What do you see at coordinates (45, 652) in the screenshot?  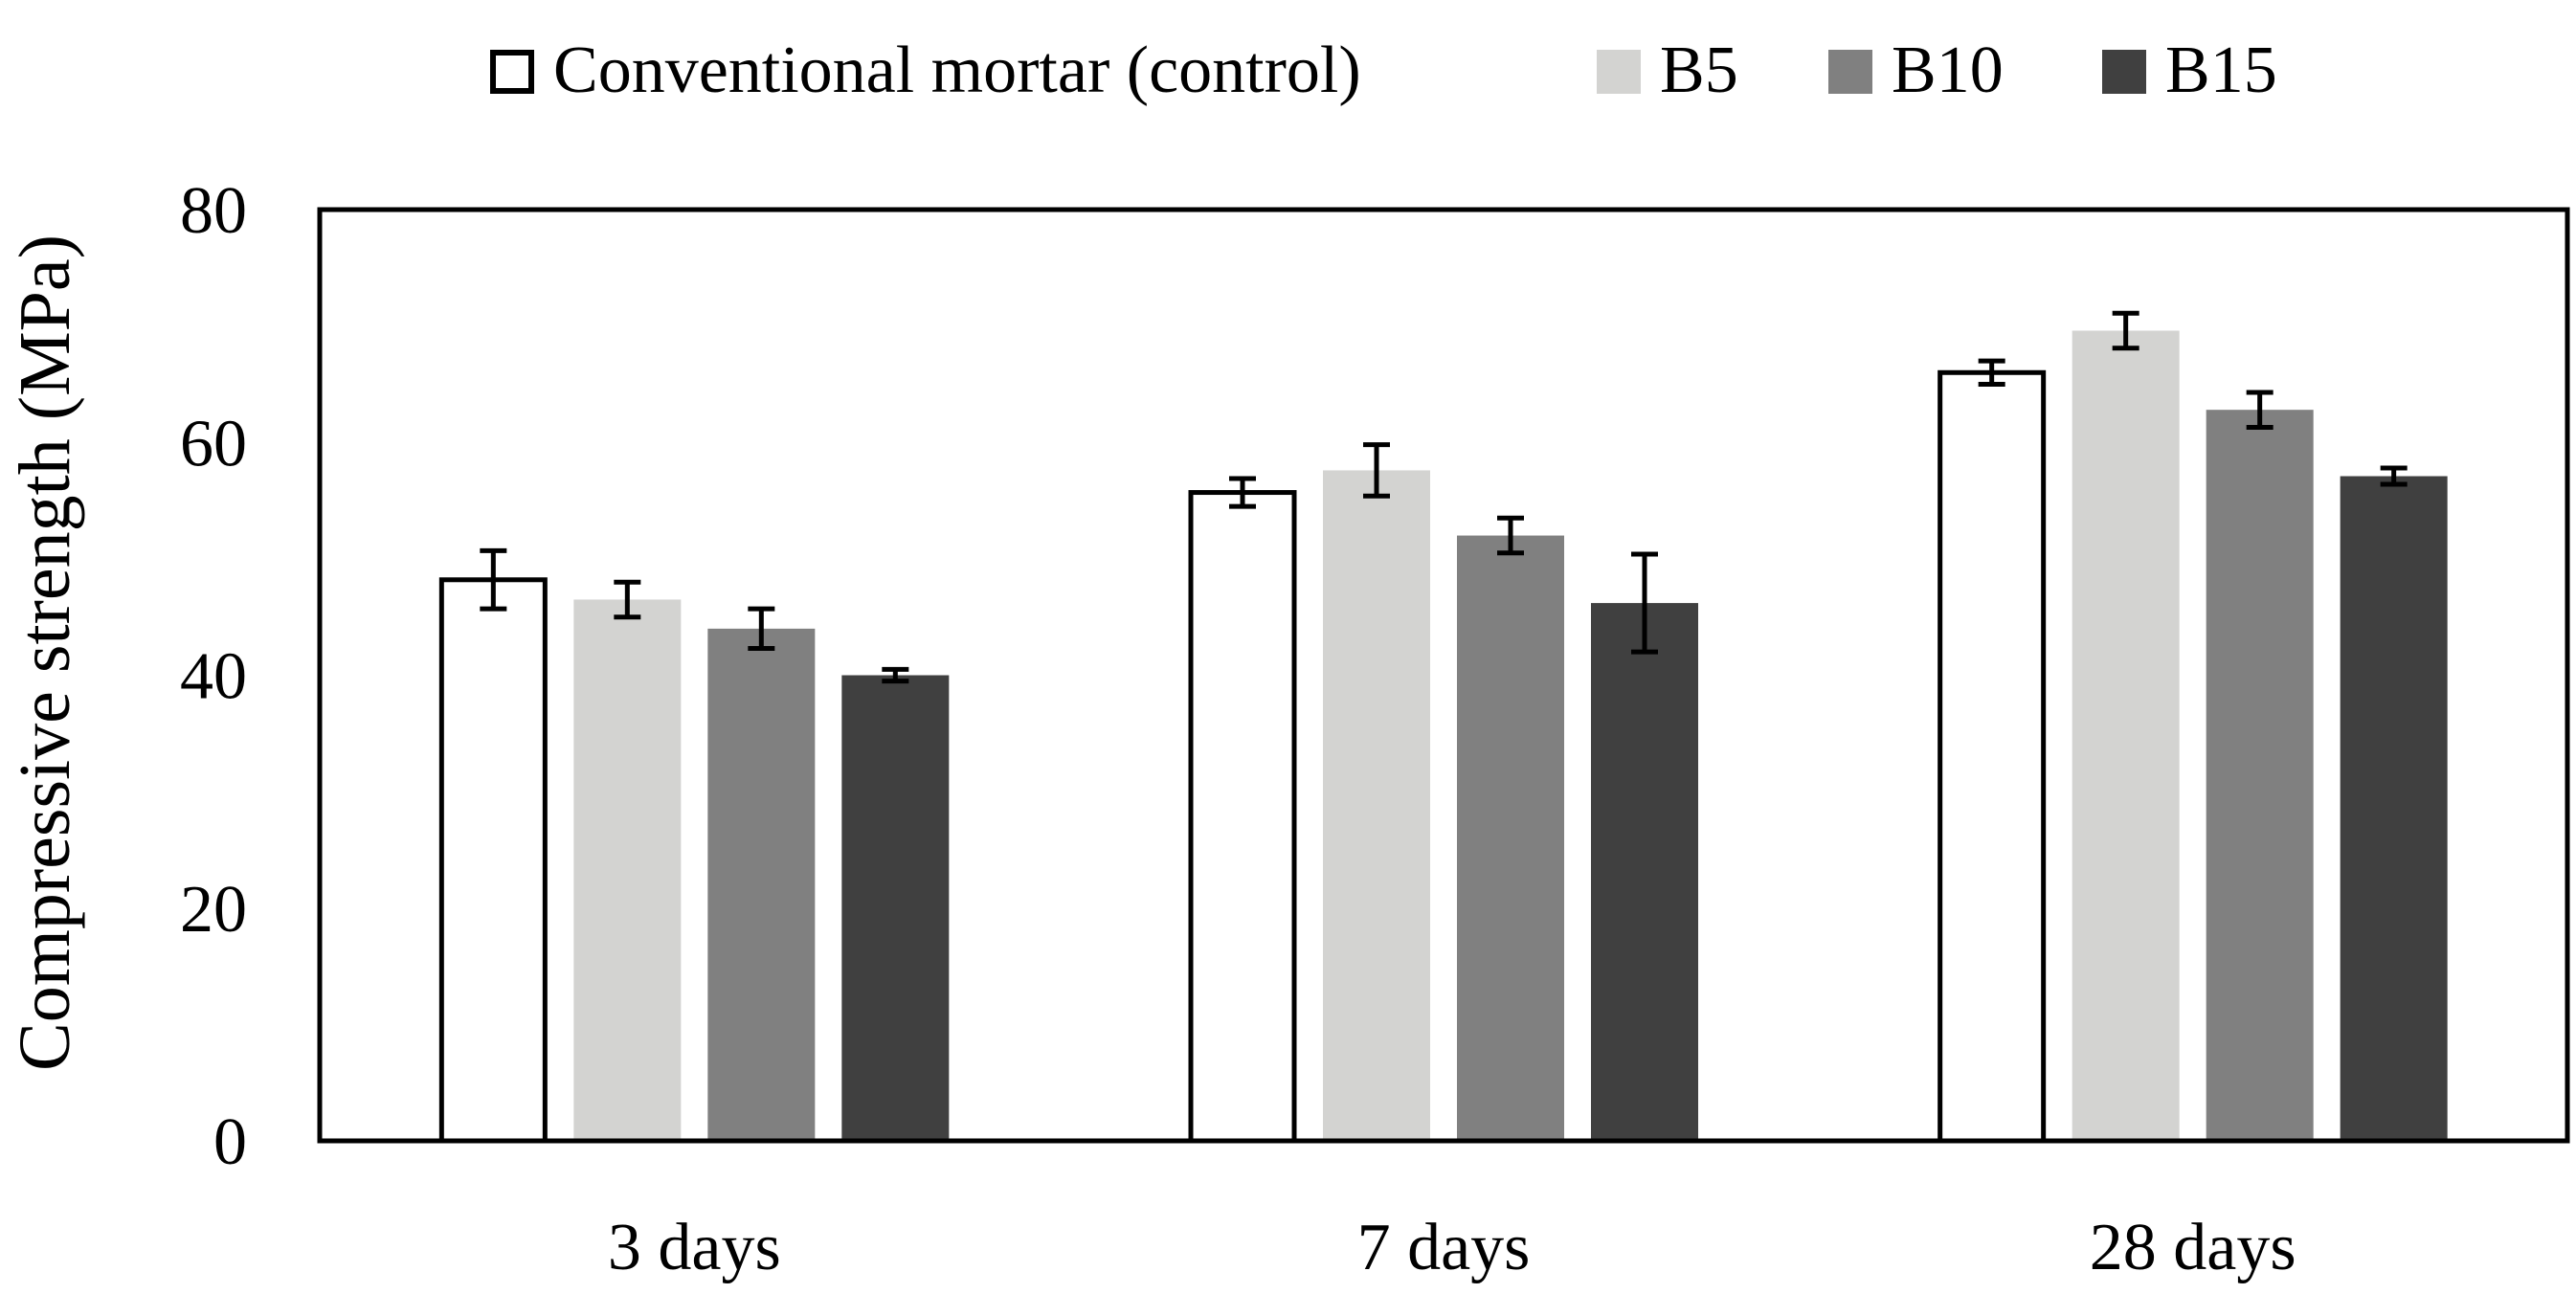 I see `y-axis-title: Compressive strength (MPa)` at bounding box center [45, 652].